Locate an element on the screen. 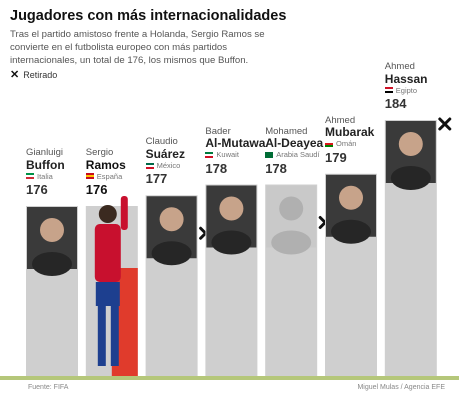 This screenshot has width=459, height=400. photo-face-mubarak is located at coordinates (351, 197).